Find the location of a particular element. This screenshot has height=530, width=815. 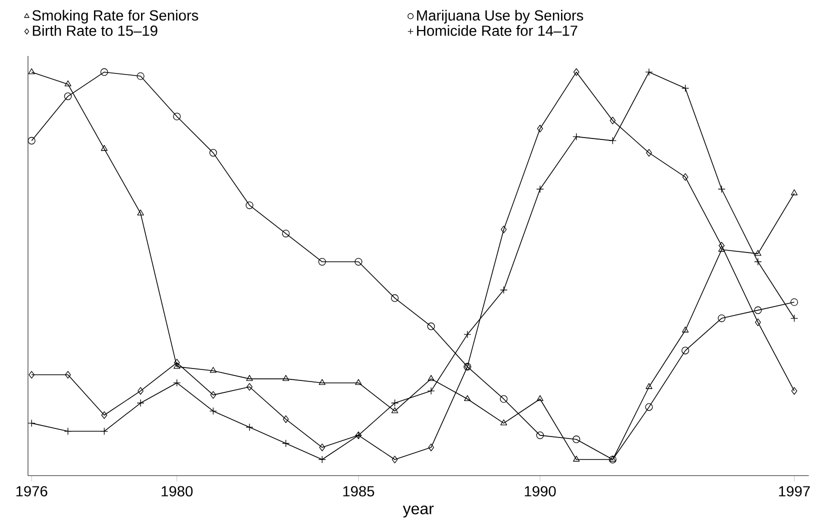

legend-label: Birth Rate to 15–19 is located at coordinates (95, 30).